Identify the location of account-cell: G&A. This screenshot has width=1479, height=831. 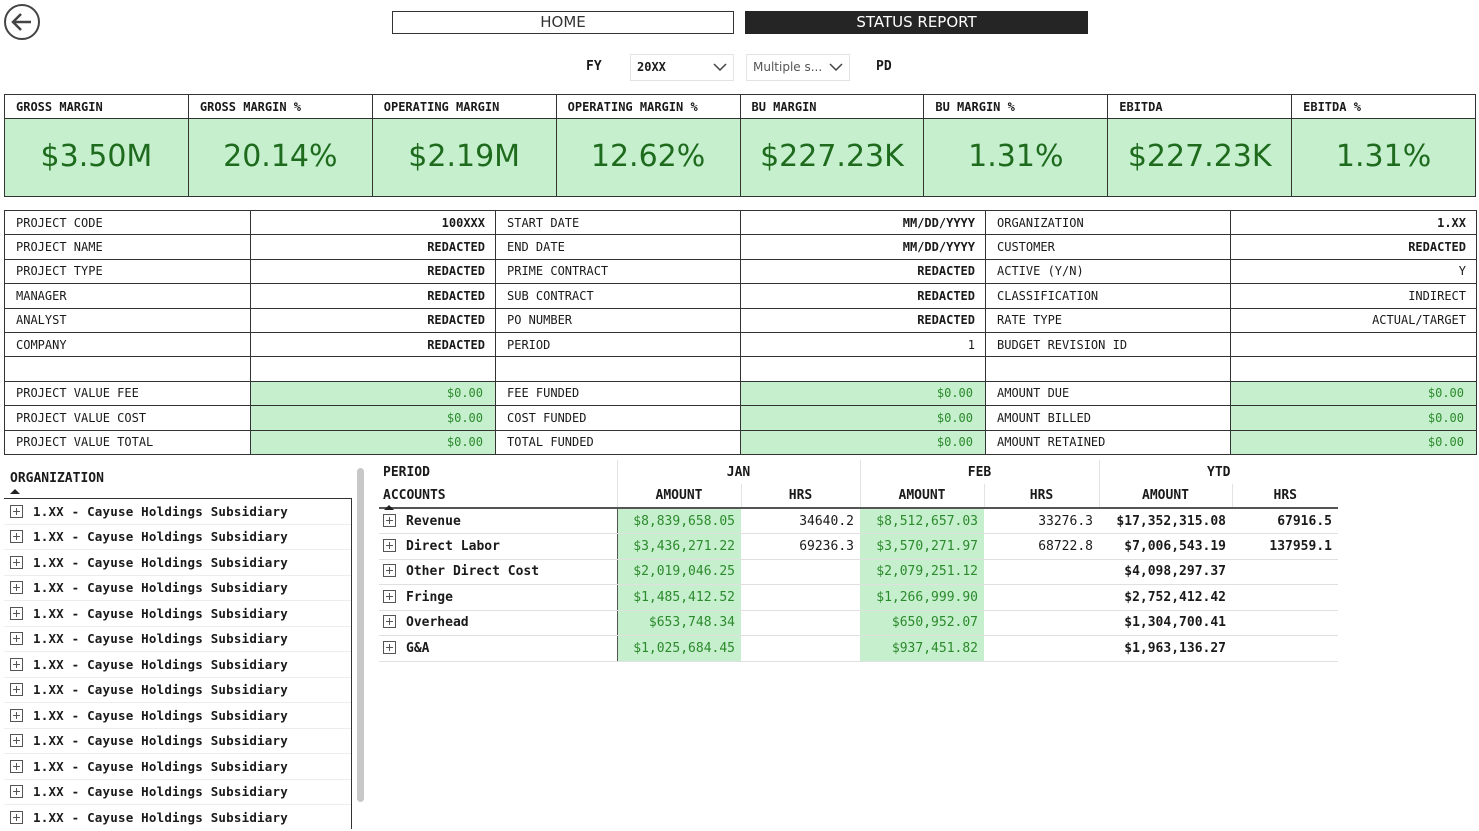
(498, 648).